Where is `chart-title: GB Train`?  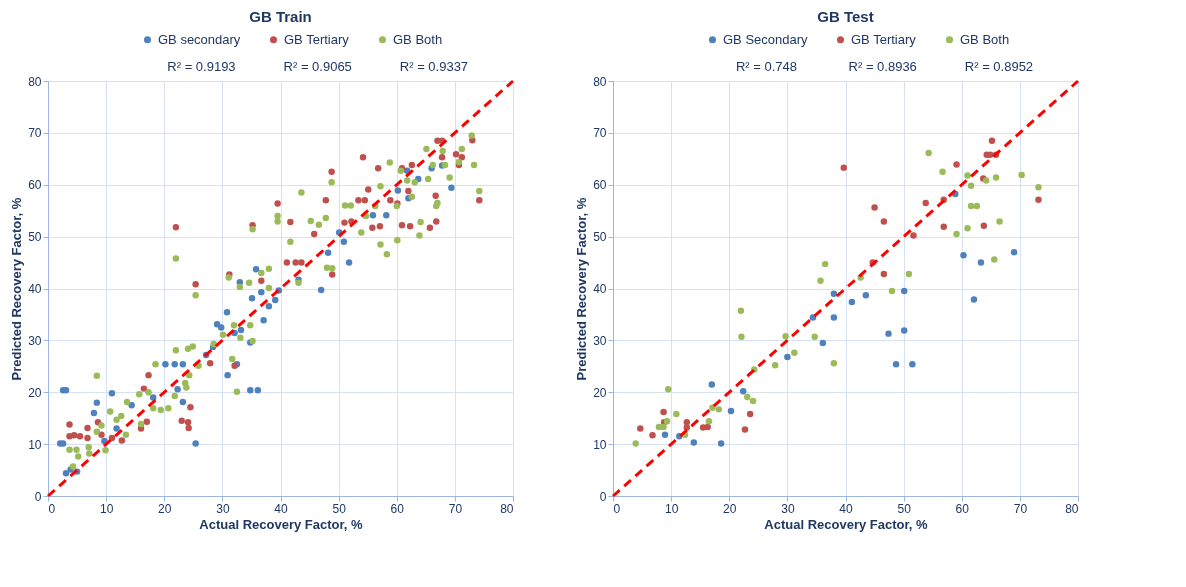
chart-title: GB Train is located at coordinates (280, 16).